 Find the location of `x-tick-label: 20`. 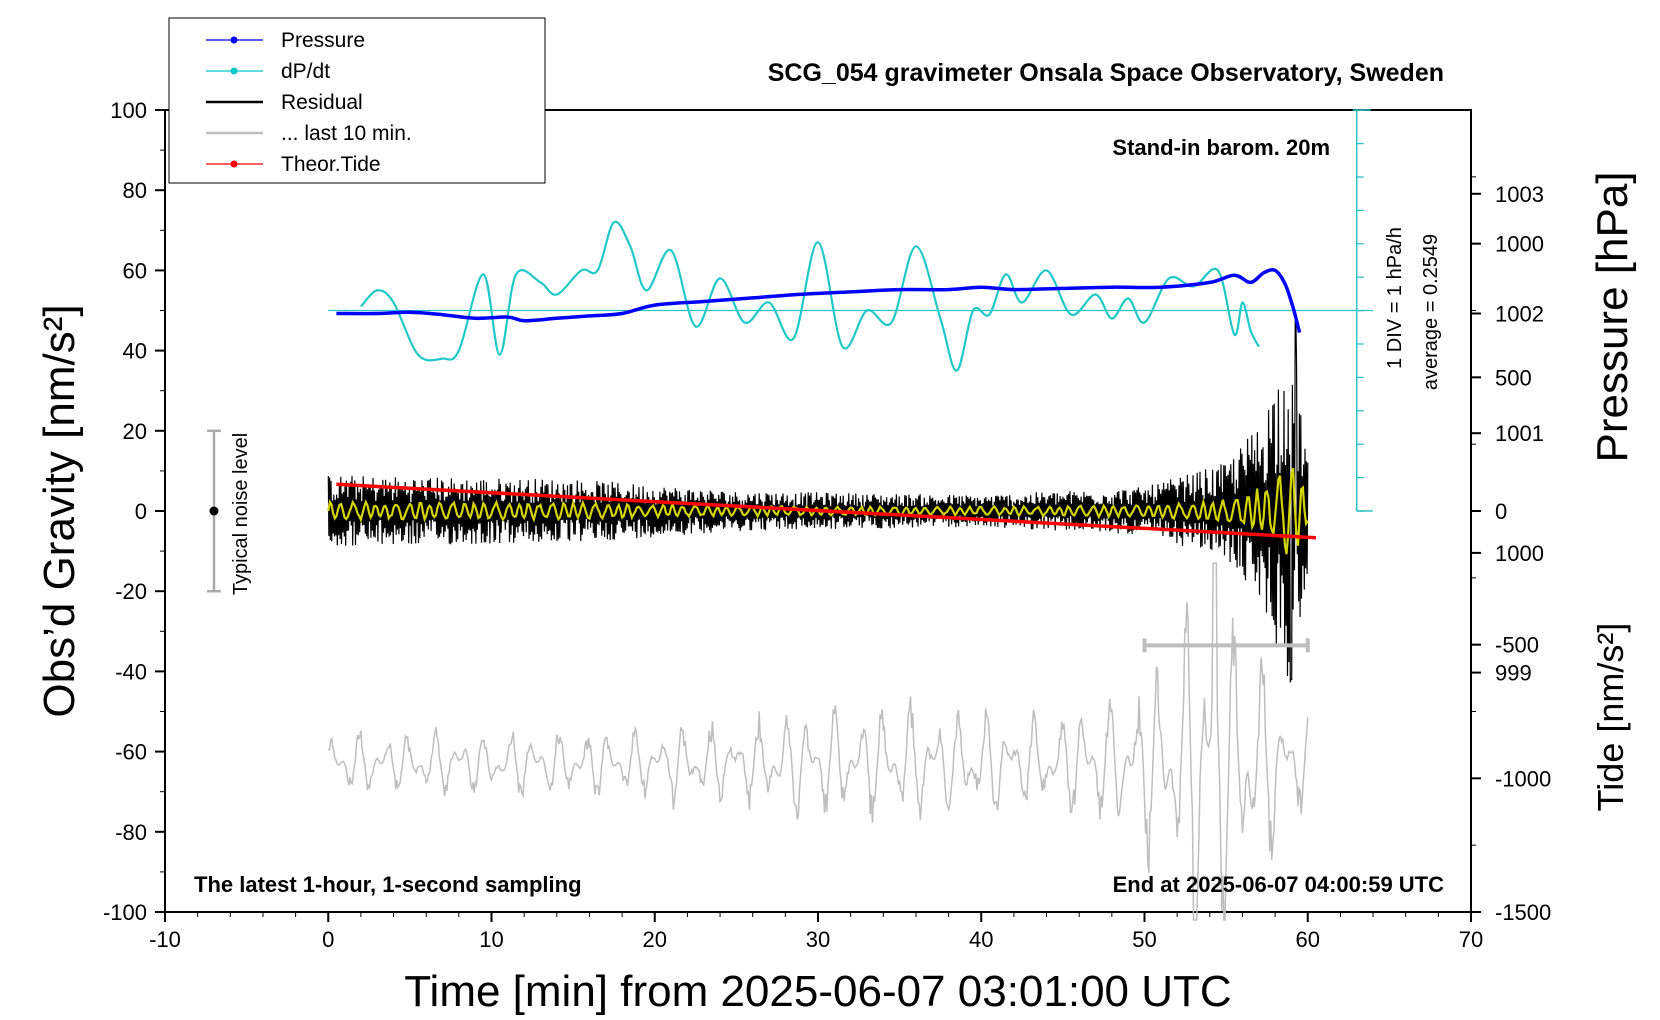

x-tick-label: 20 is located at coordinates (655, 939).